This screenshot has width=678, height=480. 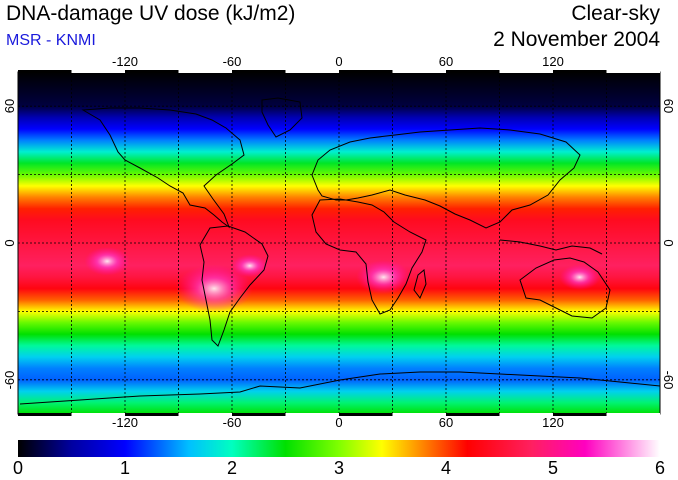 What do you see at coordinates (660, 468) in the screenshot?
I see `colorbar-label: 6` at bounding box center [660, 468].